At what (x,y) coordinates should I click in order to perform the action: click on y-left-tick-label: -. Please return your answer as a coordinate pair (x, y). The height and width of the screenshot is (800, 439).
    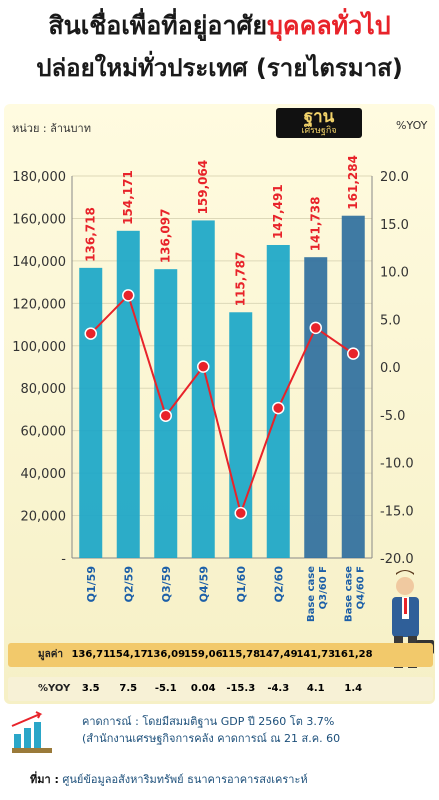
    Looking at the image, I should click on (63, 559).